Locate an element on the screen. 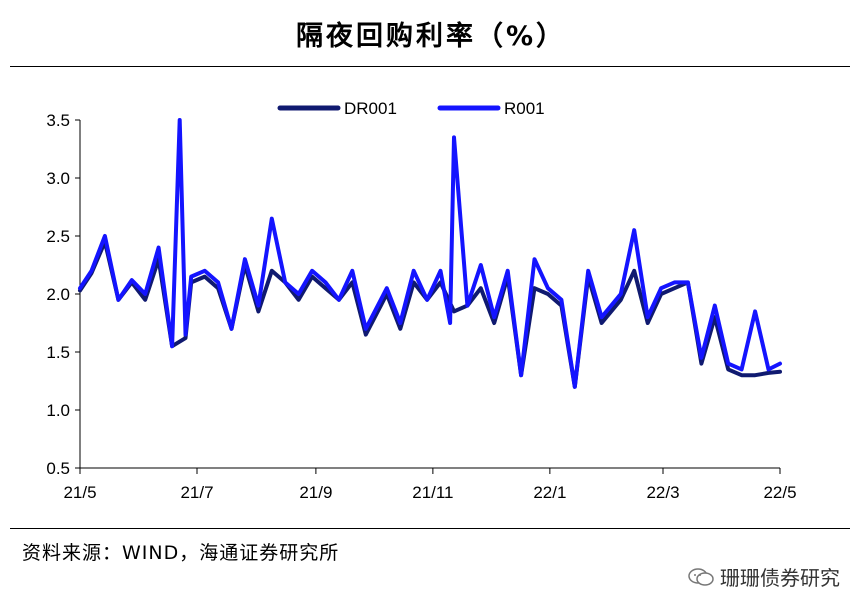 The width and height of the screenshot is (862, 612). legend-label-dr001: DR001 is located at coordinates (370, 108).